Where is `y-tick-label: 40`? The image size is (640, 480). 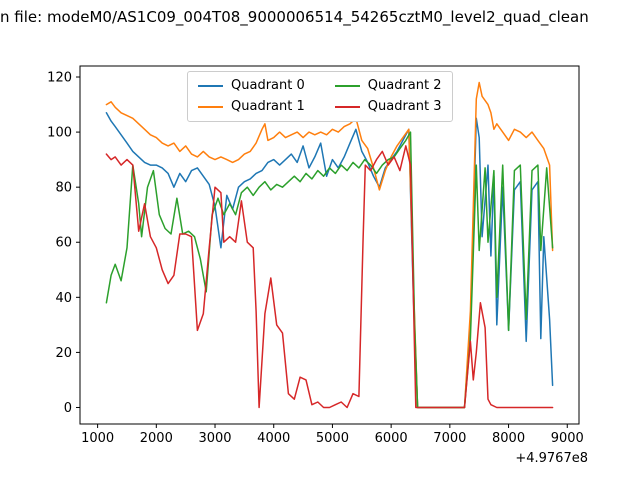 y-tick-label: 40 is located at coordinates (63, 298).